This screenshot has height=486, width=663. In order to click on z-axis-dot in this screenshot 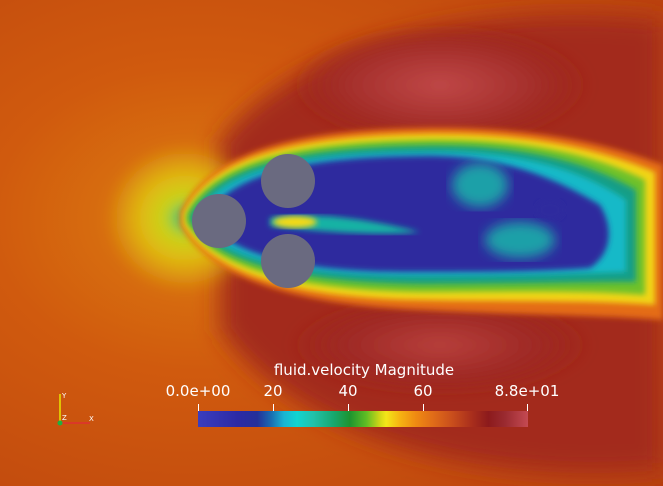, I will do `click(60, 423)`.